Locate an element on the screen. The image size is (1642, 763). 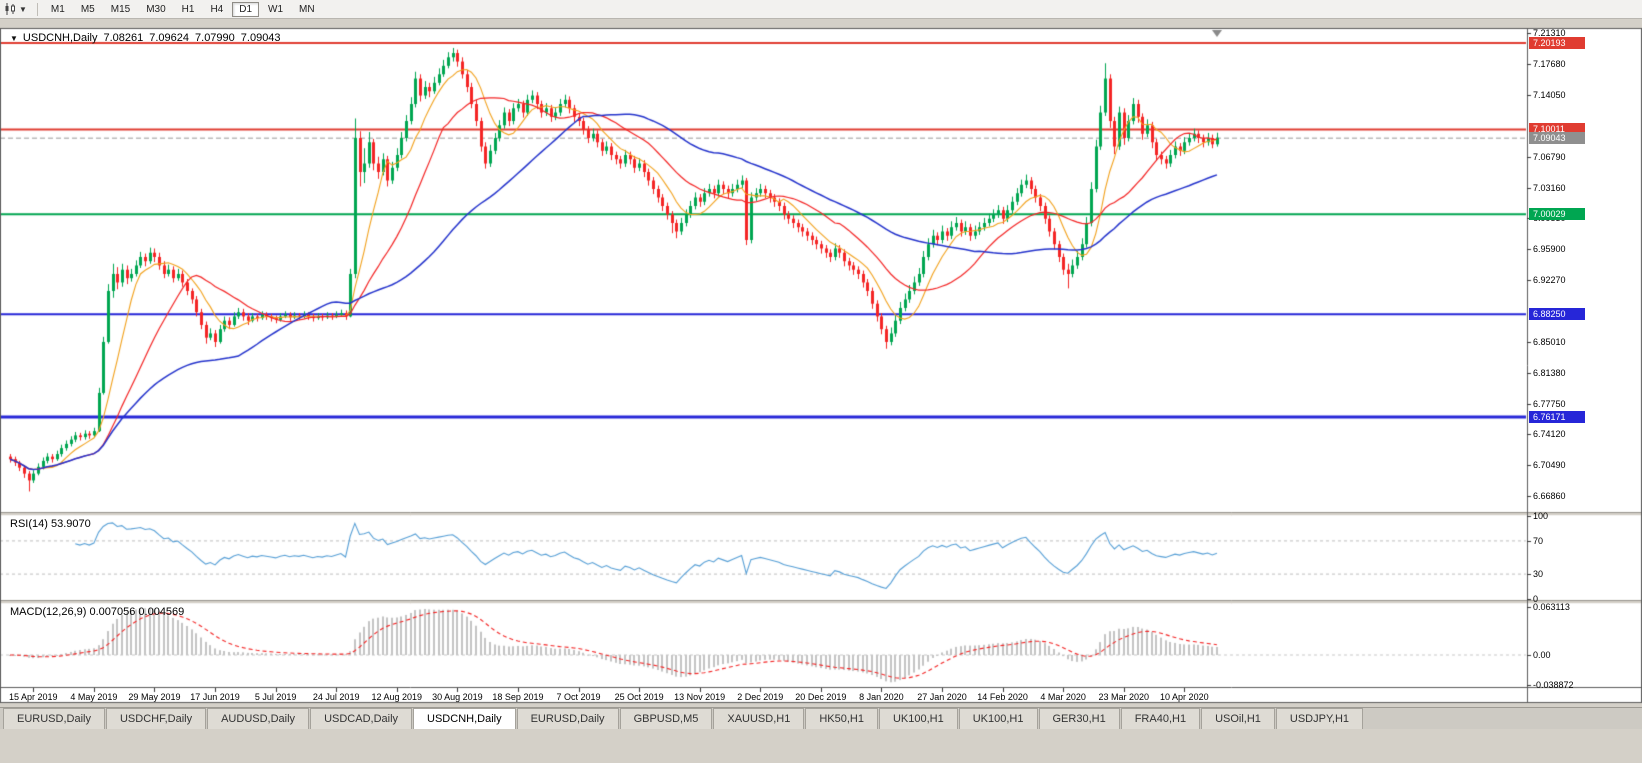
price-axis-tick: 6.70490 is located at coordinates (1549, 465).